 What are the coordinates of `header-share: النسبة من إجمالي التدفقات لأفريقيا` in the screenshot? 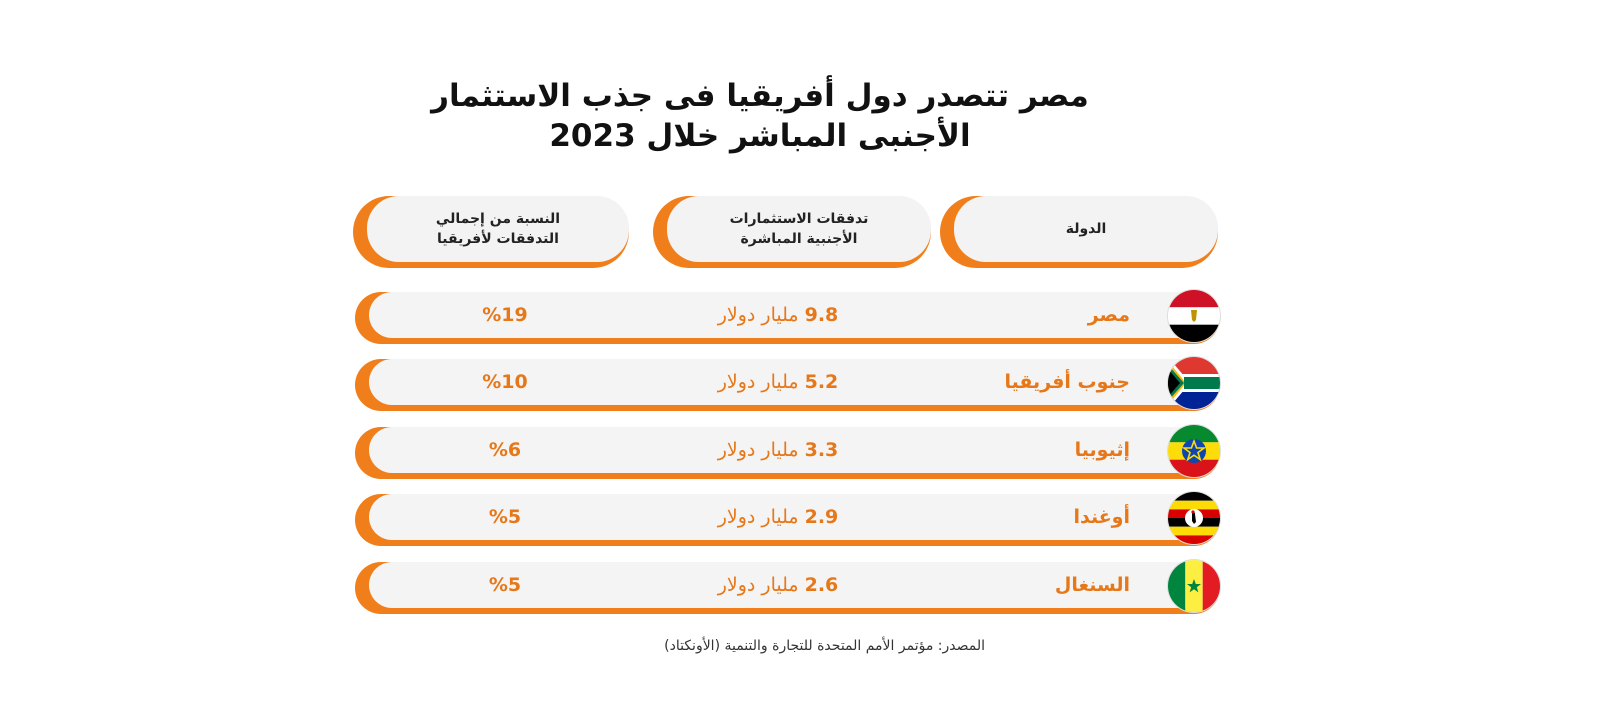 It's located at (491, 232).